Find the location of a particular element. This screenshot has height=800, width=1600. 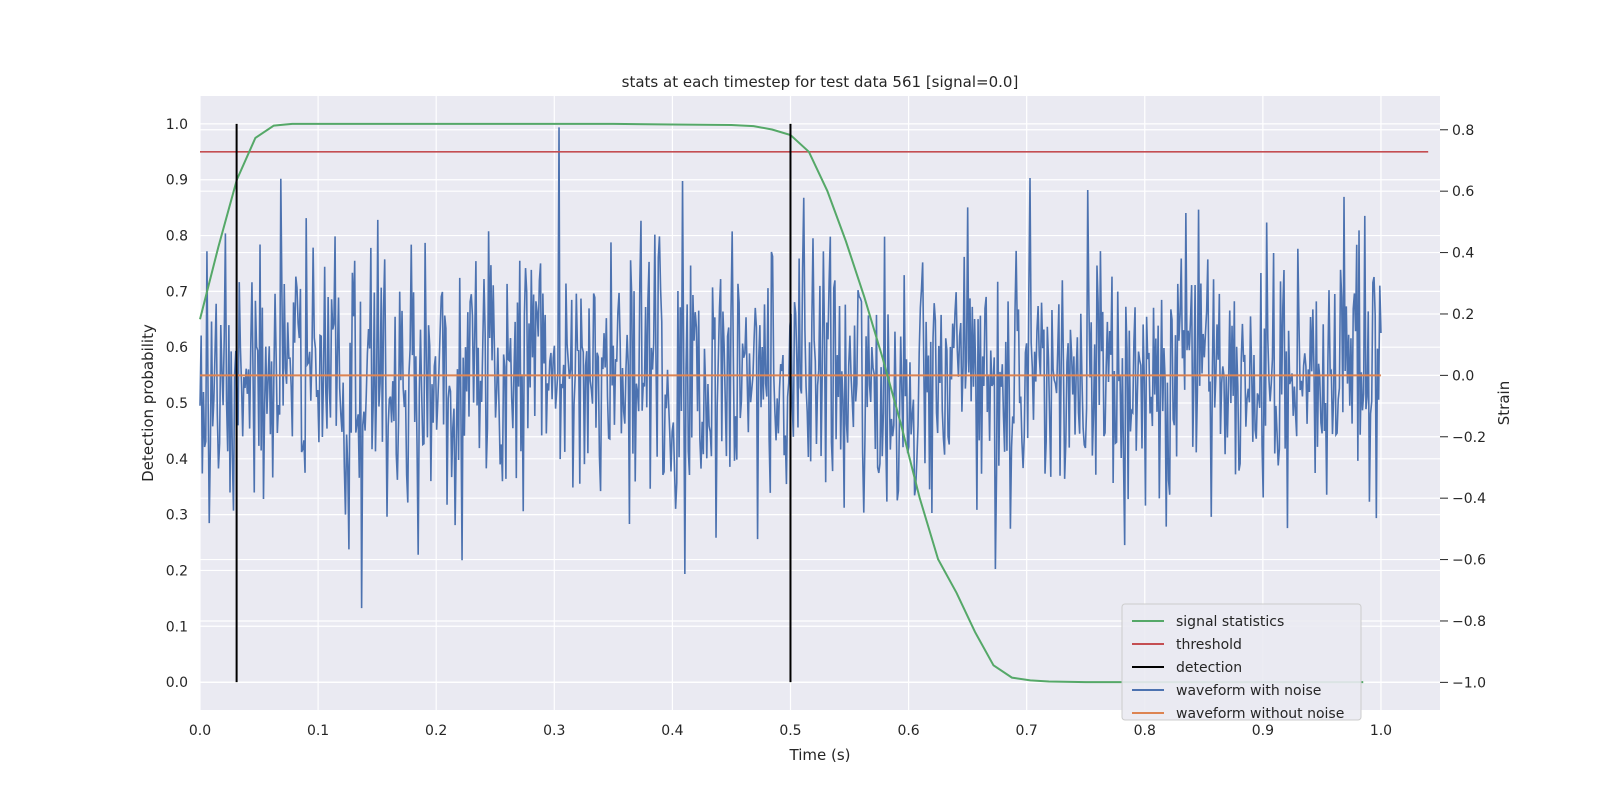

y-left-tick-label: 0.7 is located at coordinates (177, 292).